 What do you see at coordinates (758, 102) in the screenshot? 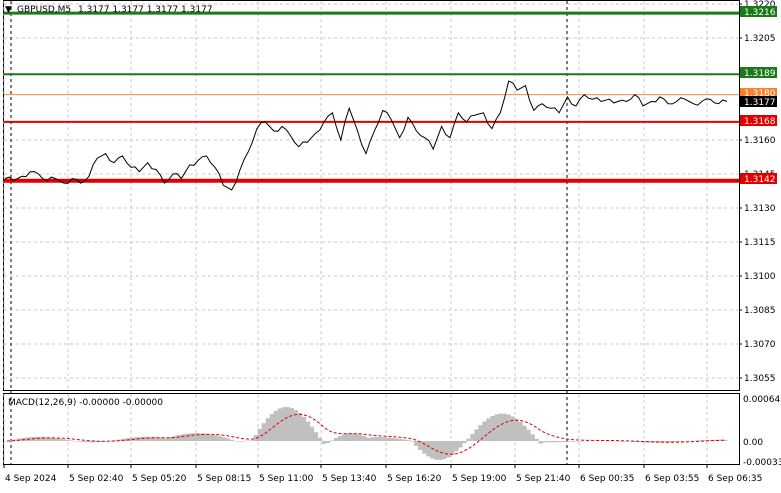
I see `price-tag-current: 1.3177` at bounding box center [758, 102].